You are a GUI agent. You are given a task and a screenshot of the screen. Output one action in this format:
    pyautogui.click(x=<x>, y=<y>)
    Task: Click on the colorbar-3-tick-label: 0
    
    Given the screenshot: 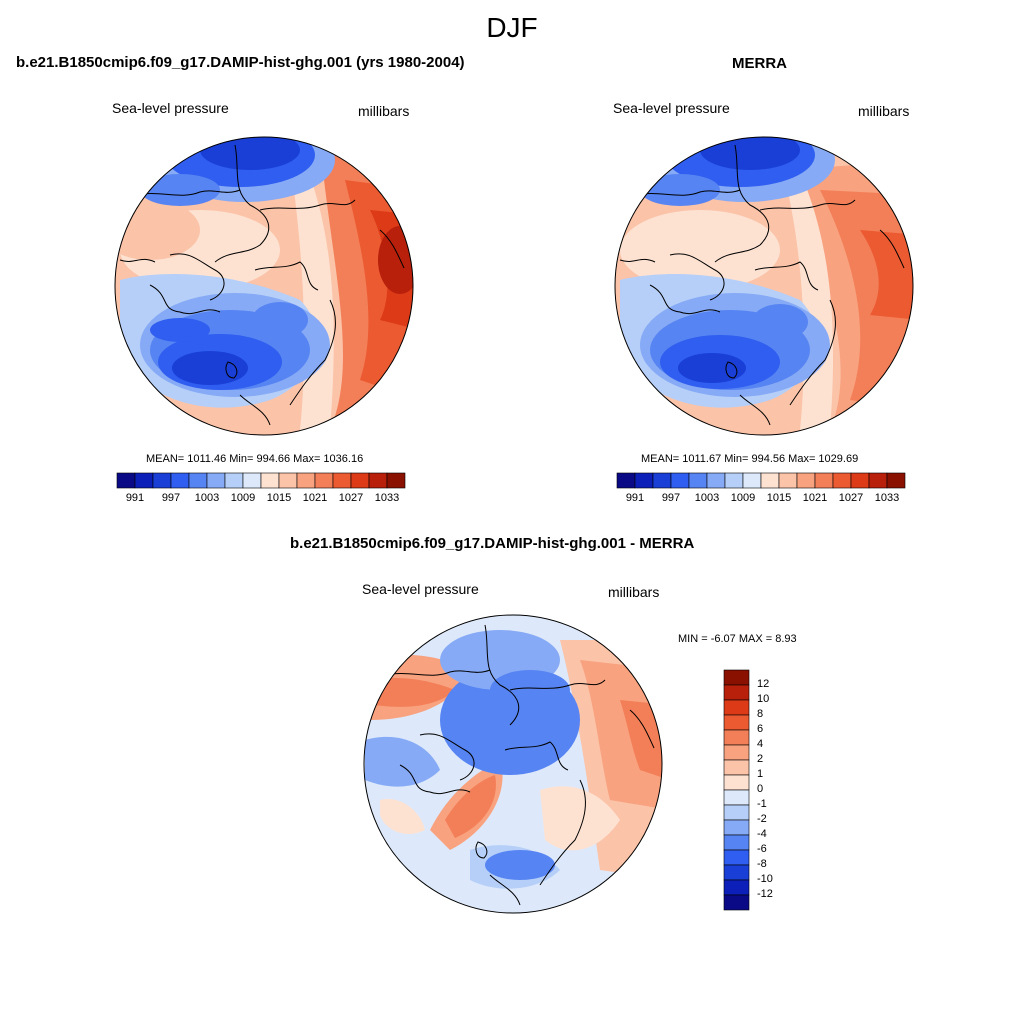 What is the action you would take?
    pyautogui.click(x=760, y=789)
    